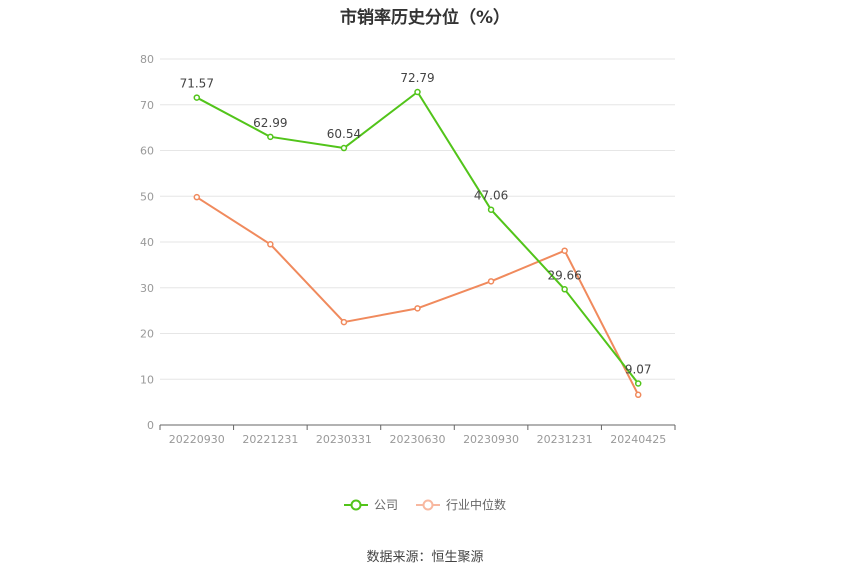  What do you see at coordinates (147, 59) in the screenshot?
I see `y-tick-label-80: 80` at bounding box center [147, 59].